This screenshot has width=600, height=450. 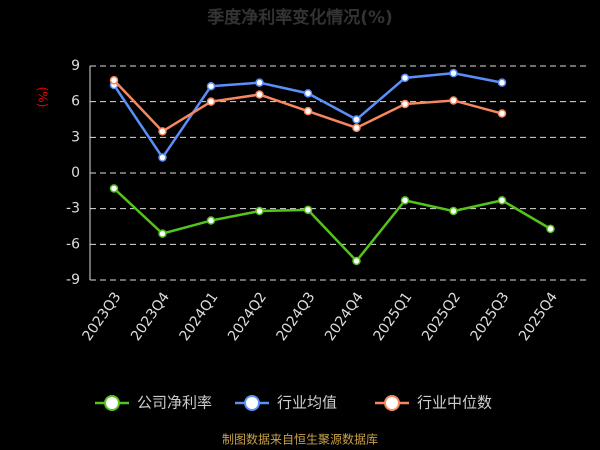 I want to click on x-tick-label: 2025Q2, so click(x=441, y=316).